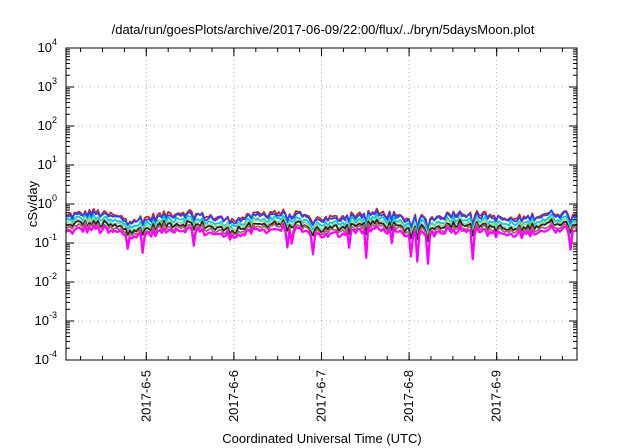 The width and height of the screenshot is (640, 448). I want to click on series-group, so click(321, 236).